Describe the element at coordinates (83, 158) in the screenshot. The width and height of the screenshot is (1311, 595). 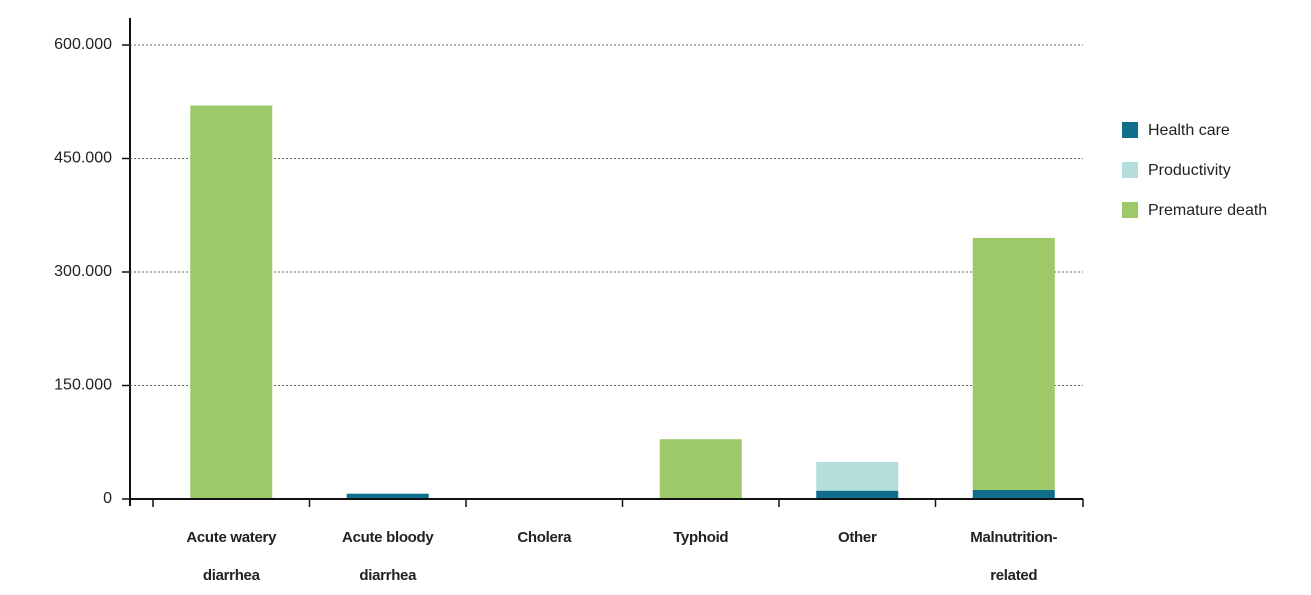
I see `y-tick-label: 450.000` at that location.